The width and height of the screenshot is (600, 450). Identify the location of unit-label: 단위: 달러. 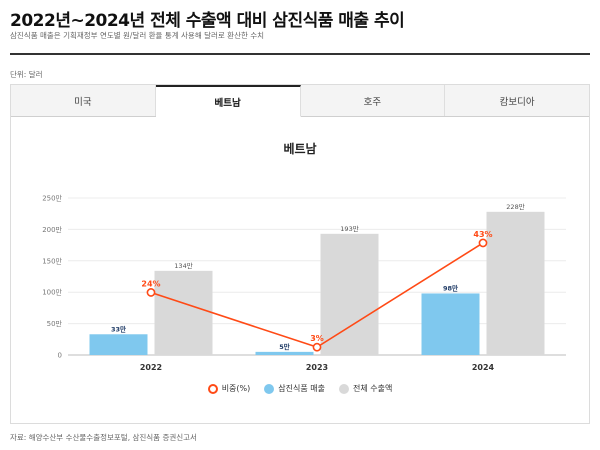
(26, 74).